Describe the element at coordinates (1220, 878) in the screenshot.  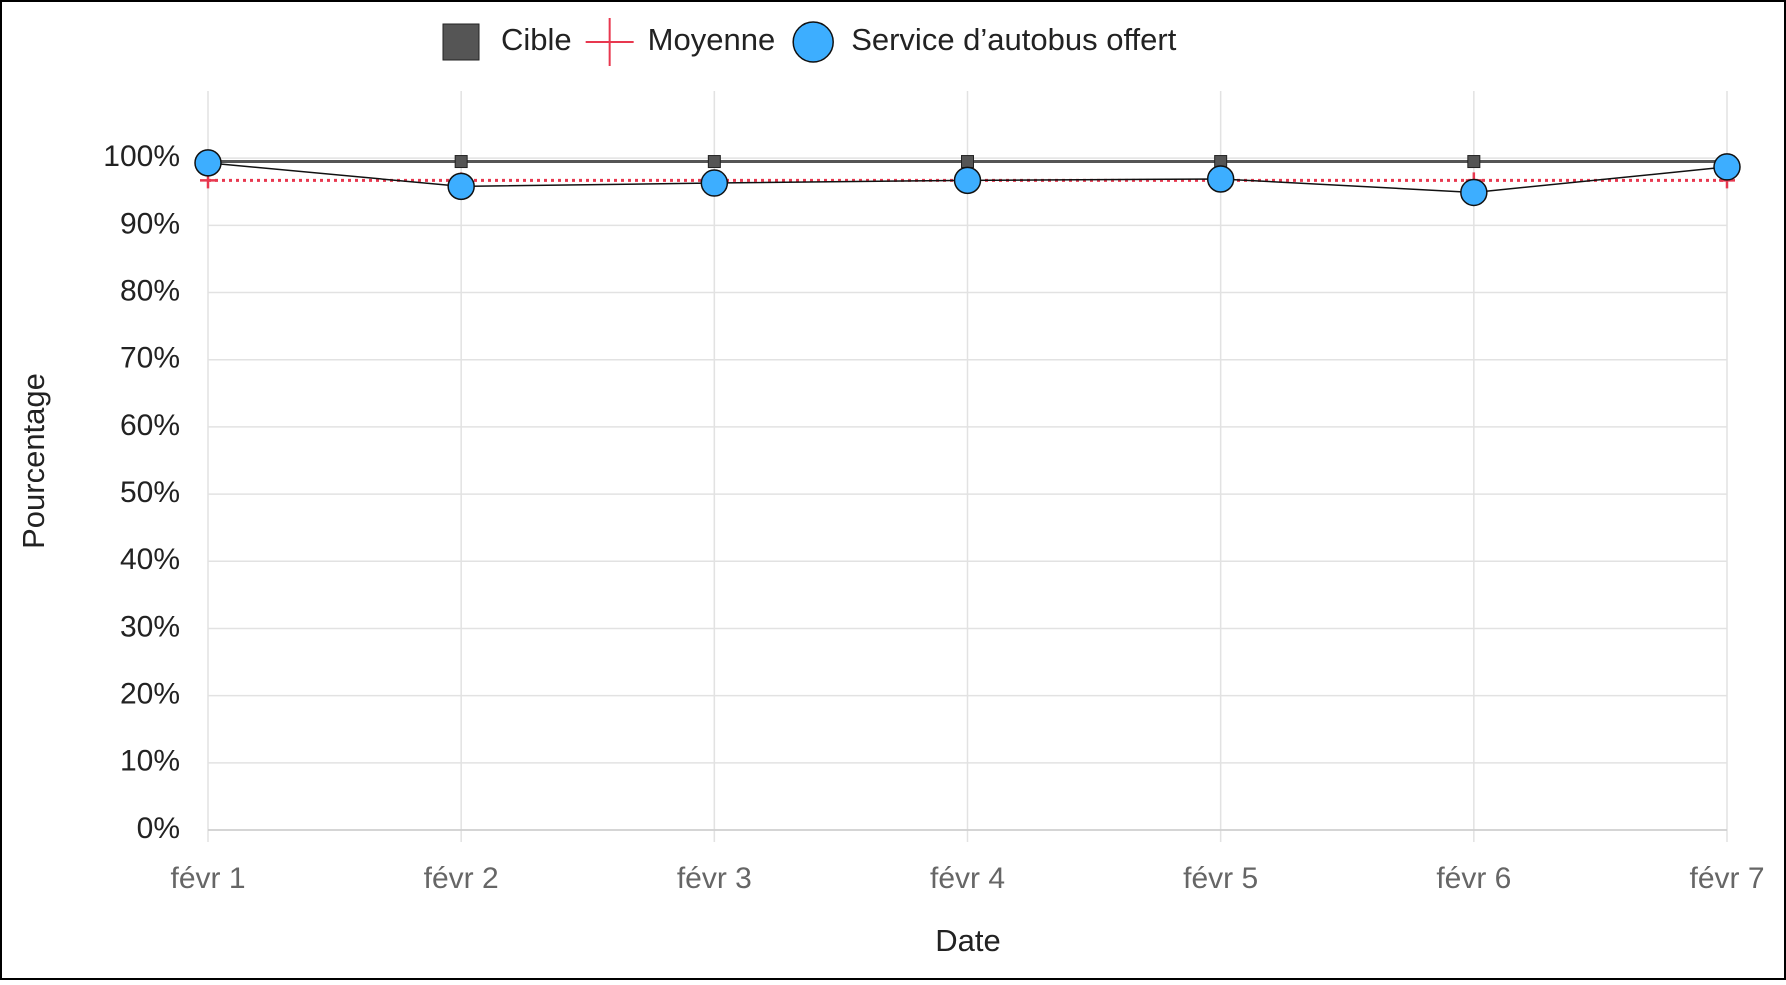
I see `x-tick-label: févr 5` at that location.